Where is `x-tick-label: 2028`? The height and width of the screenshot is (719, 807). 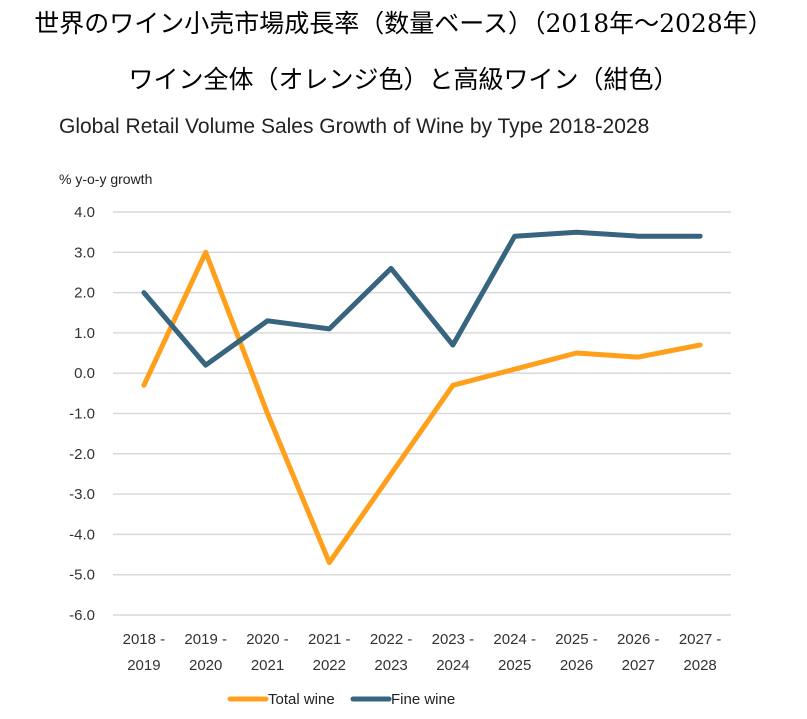 x-tick-label: 2028 is located at coordinates (699, 665).